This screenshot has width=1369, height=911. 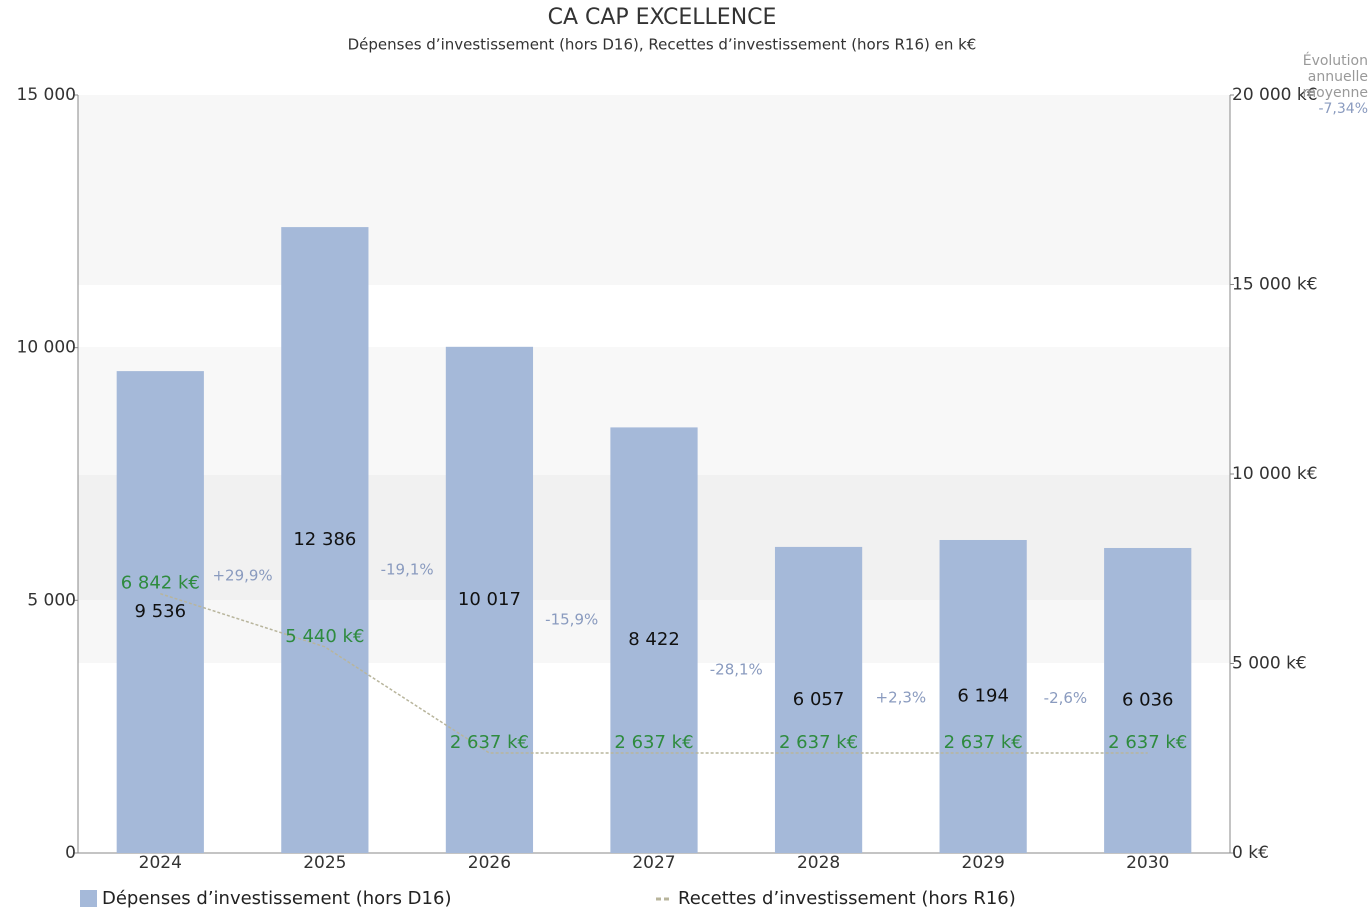 What do you see at coordinates (46, 348) in the screenshot?
I see `y-tick-label: 10 000` at bounding box center [46, 348].